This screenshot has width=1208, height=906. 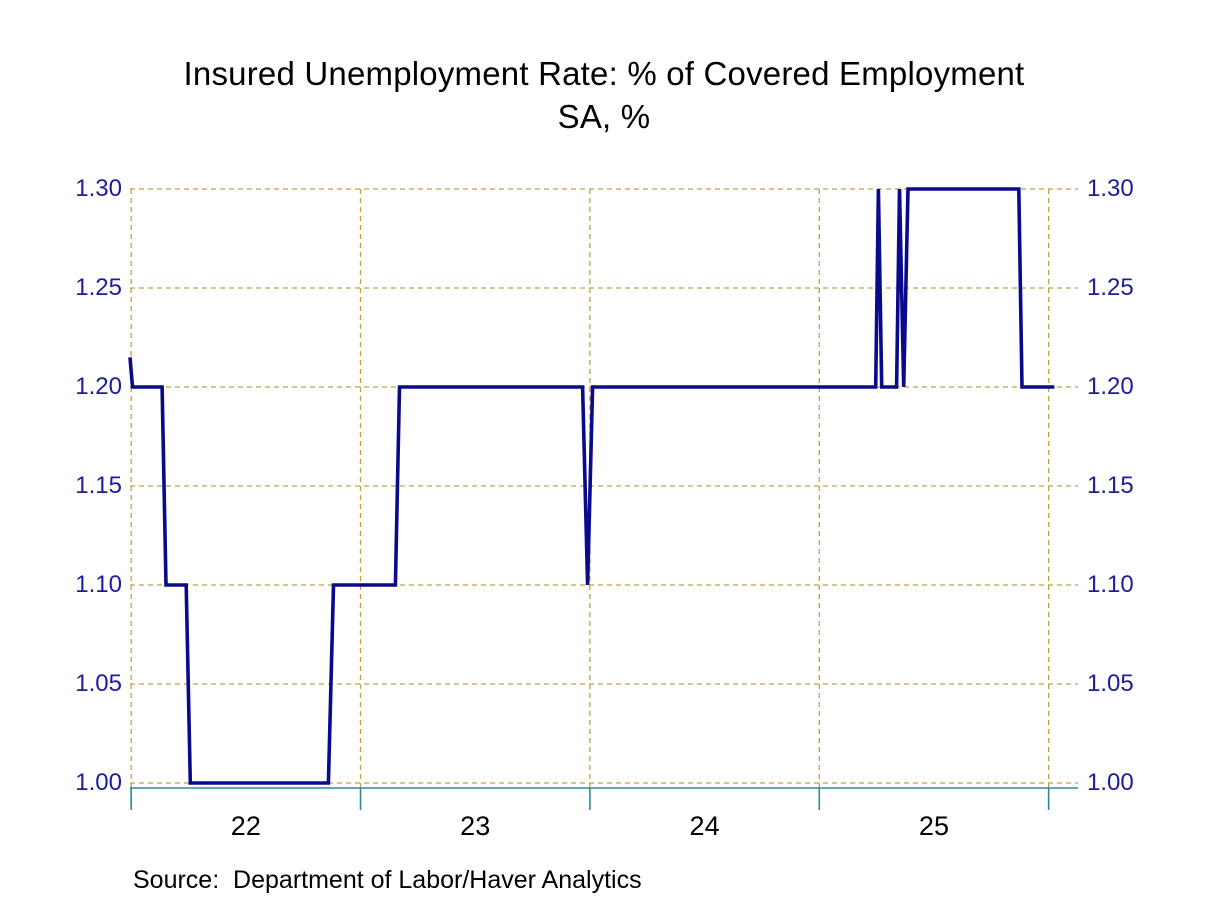 What do you see at coordinates (1110, 386) in the screenshot?
I see `y-tick-label-right: 1.20` at bounding box center [1110, 386].